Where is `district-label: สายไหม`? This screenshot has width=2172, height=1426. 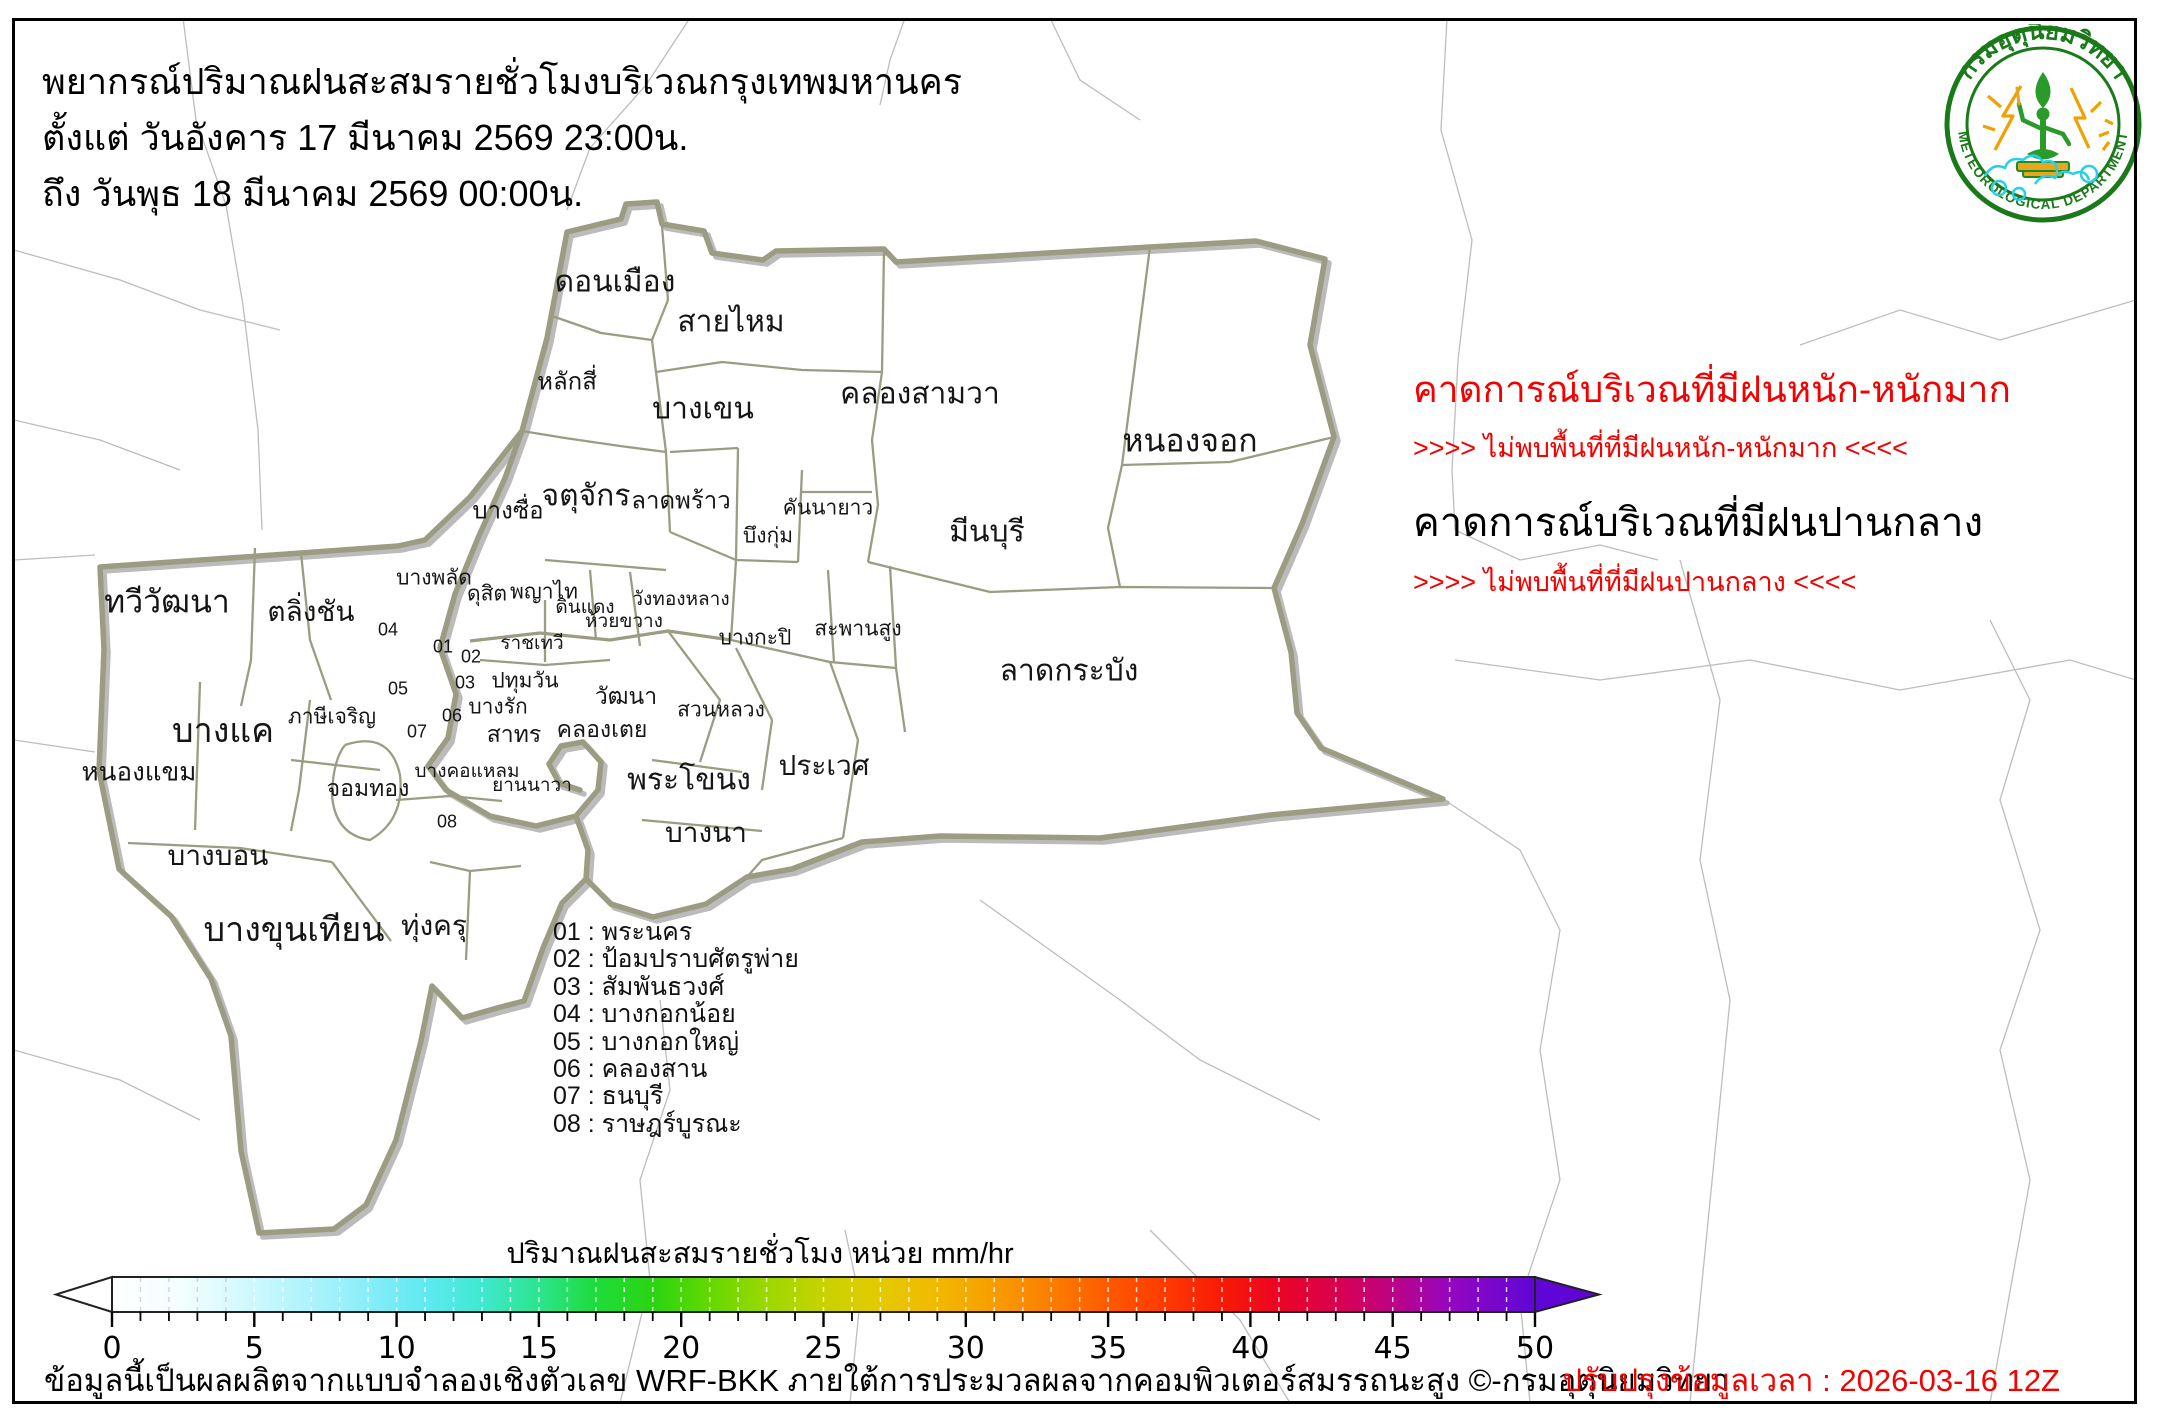 district-label: สายไหม is located at coordinates (731, 322).